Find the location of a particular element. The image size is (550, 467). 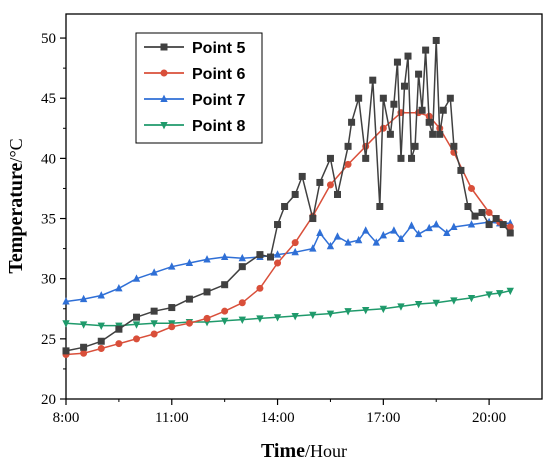

y-axis-title: Temperature/°C is located at coordinates (16, 205).